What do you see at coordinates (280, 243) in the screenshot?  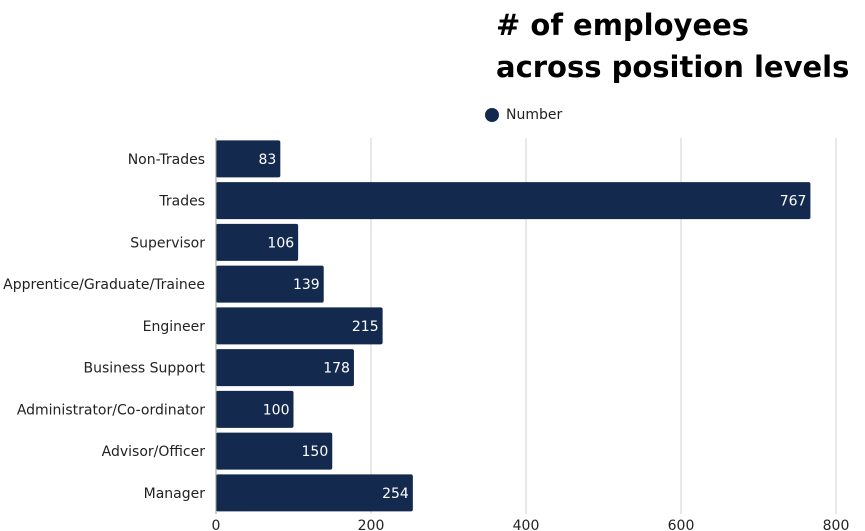 I see `value-label-2: 106` at bounding box center [280, 243].